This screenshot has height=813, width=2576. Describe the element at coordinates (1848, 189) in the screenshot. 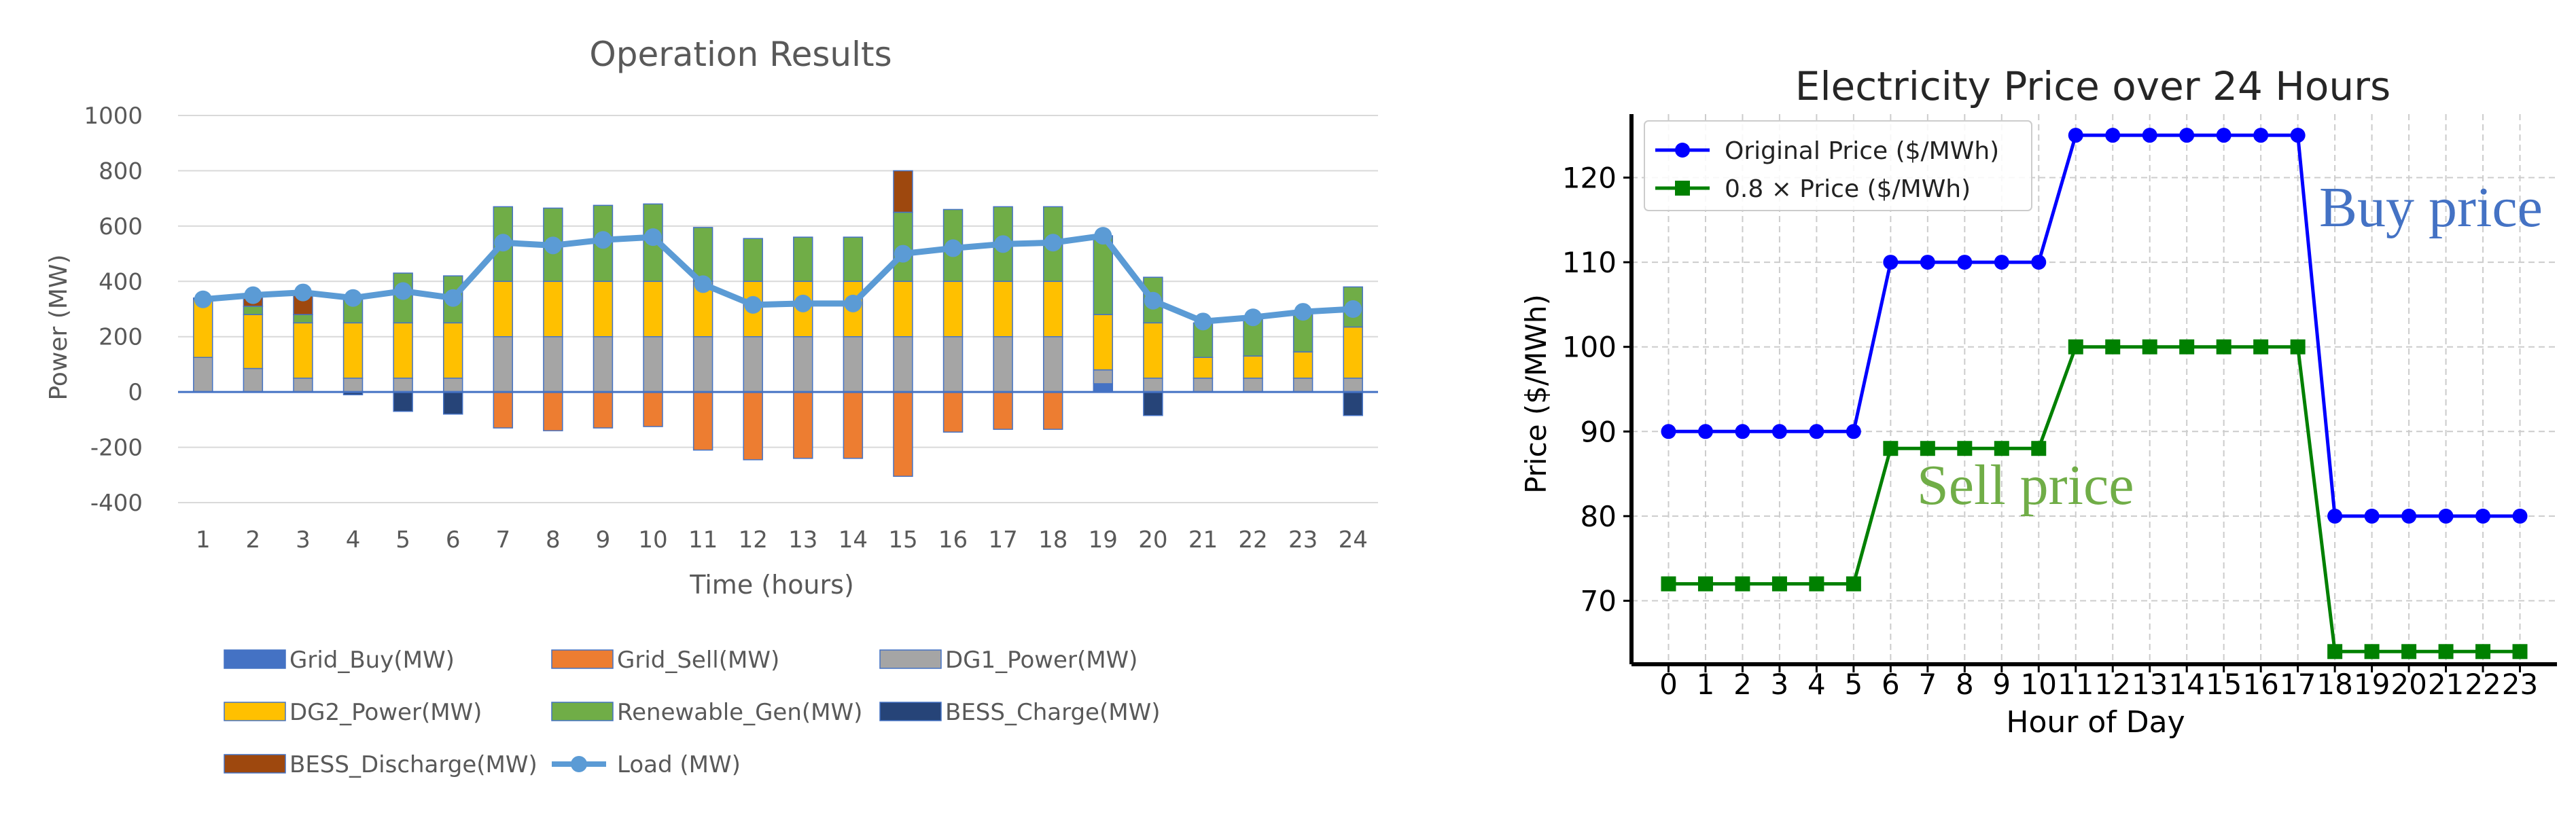

I see `chart2-legend-label: 0.8 × Price ($/MWh)` at that location.